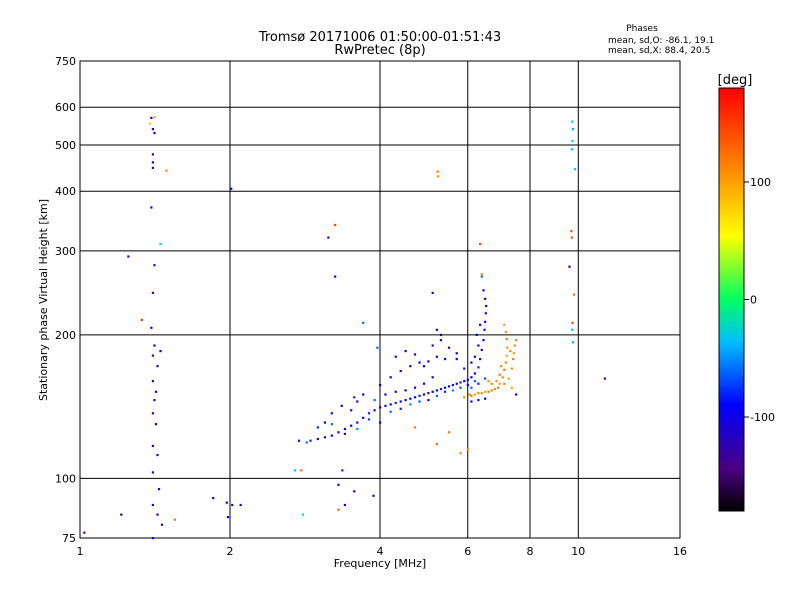  Describe the element at coordinates (65, 107) in the screenshot. I see `y-tick-label: 600` at that location.